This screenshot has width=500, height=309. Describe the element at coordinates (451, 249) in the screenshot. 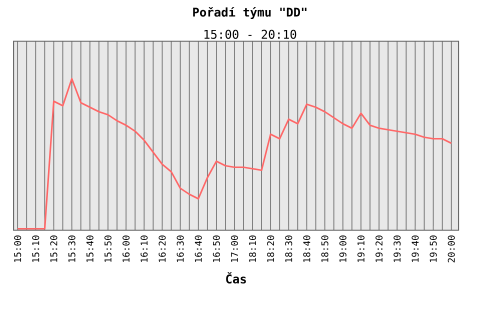

I see `x-tick-label: 20:00` at that location.